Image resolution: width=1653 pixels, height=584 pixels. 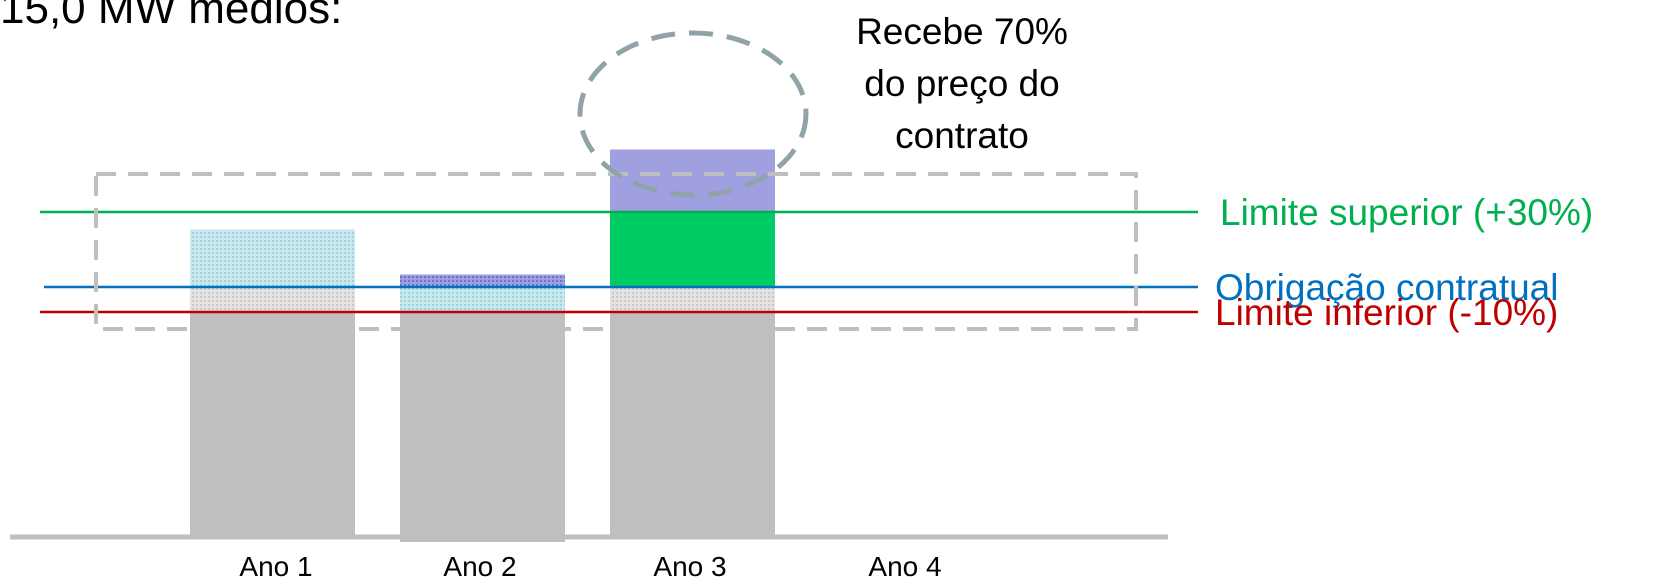 I want to click on x-tick-label-4: Ano 4, so click(x=904, y=566).